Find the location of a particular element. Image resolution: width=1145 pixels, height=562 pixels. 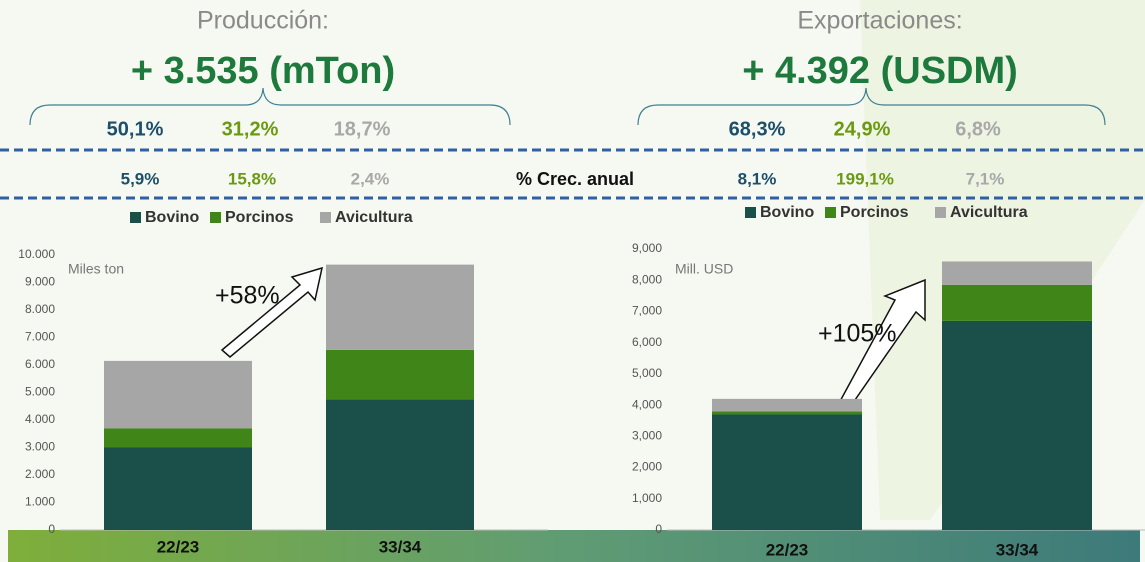

y-tick-label: 8,000 is located at coordinates (647, 279).